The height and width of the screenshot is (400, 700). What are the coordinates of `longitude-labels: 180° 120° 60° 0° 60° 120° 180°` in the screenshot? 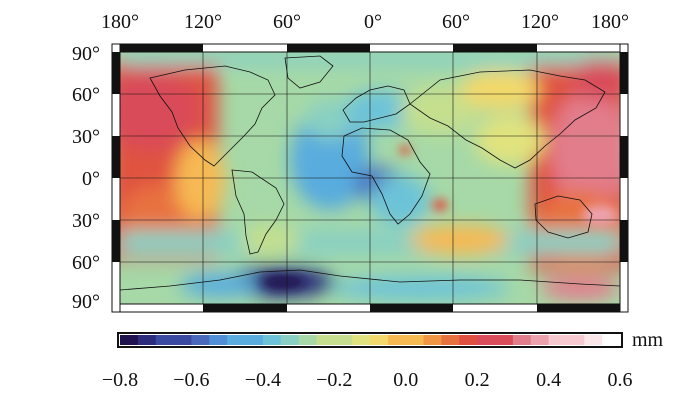 It's located at (365, 22).